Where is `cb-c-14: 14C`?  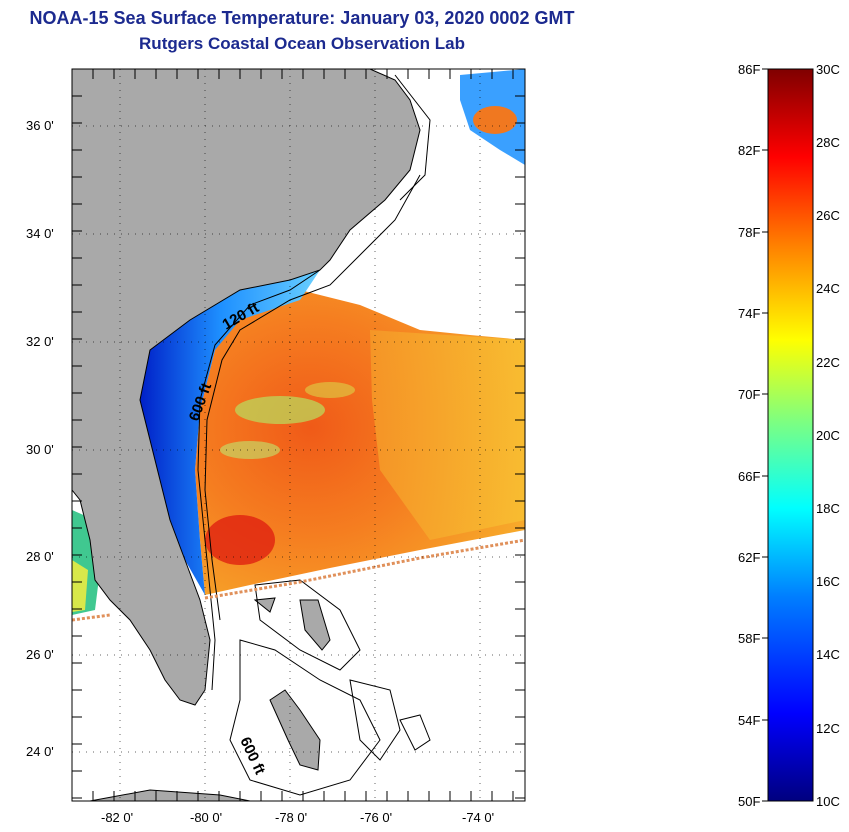
cb-c-14: 14C is located at coordinates (828, 654).